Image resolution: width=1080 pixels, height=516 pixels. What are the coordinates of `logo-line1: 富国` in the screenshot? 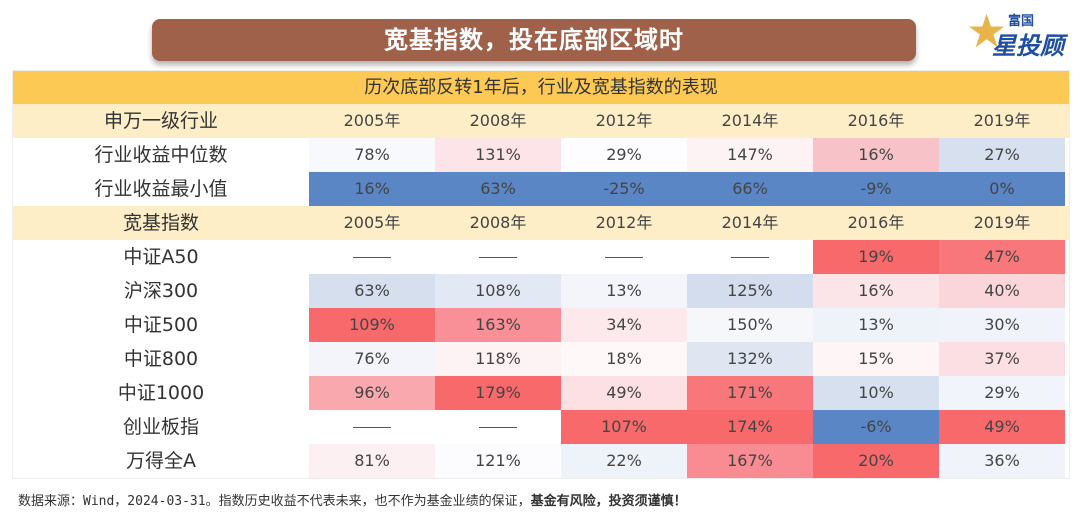 It's located at (1021, 21).